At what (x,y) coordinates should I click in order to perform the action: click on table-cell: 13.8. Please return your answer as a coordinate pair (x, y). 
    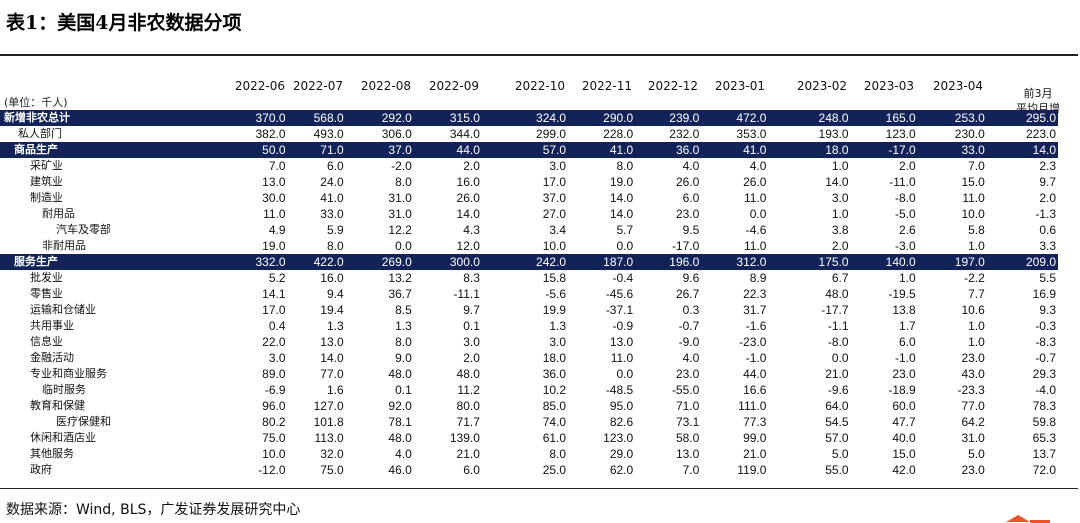
    Looking at the image, I should click on (904, 310).